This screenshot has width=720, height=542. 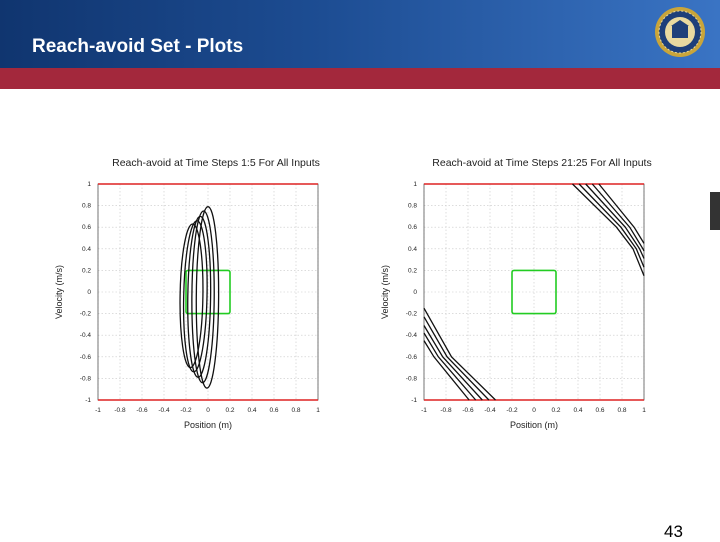 I want to click on uc-berkeley-seal-icon, so click(x=680, y=32).